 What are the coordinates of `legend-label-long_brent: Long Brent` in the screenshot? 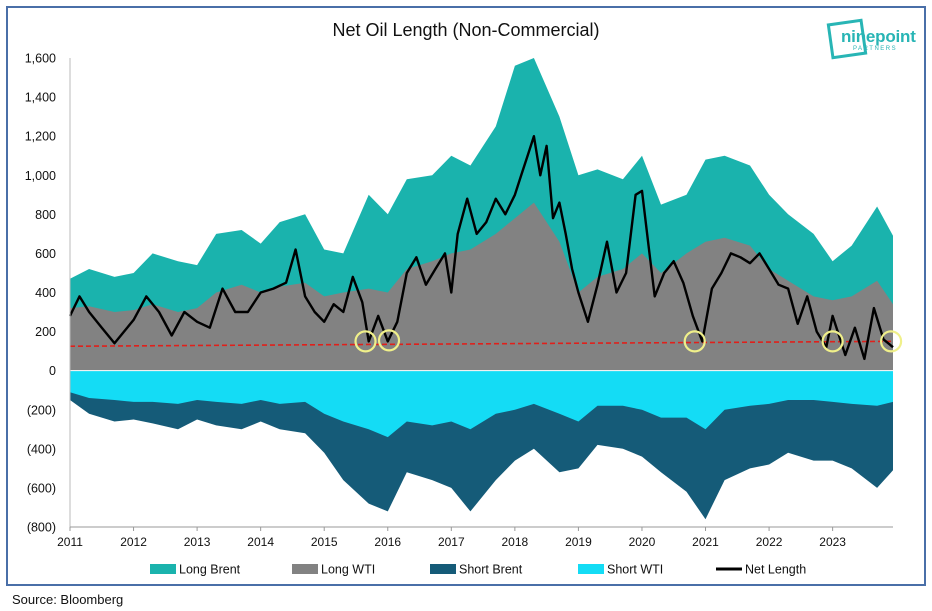 It's located at (210, 570).